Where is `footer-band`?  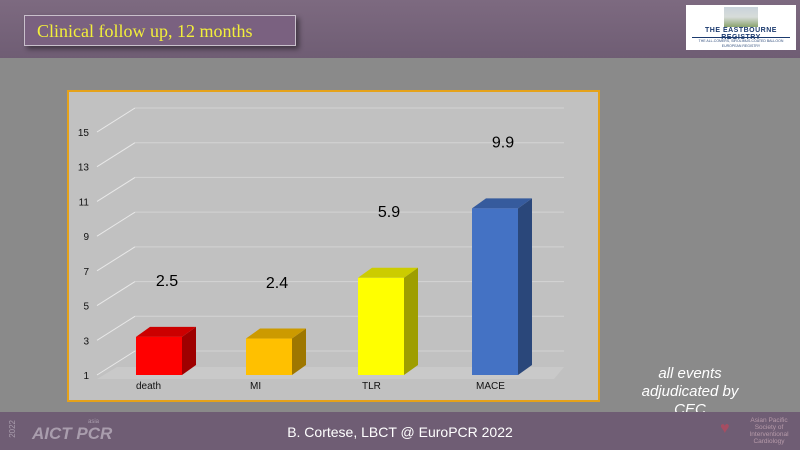
footer-band is located at coordinates (400, 431).